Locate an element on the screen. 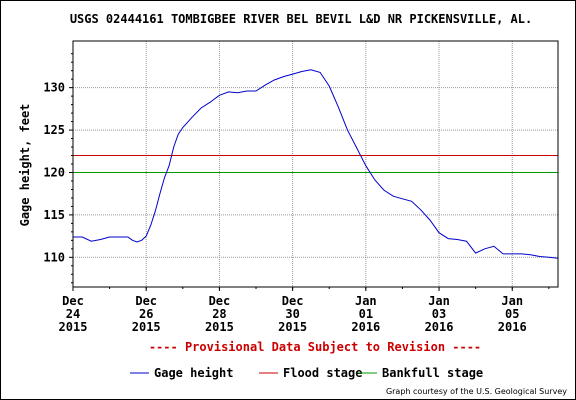 The width and height of the screenshot is (576, 400). x-tick-label: Dec 24 2015 is located at coordinates (73, 314).